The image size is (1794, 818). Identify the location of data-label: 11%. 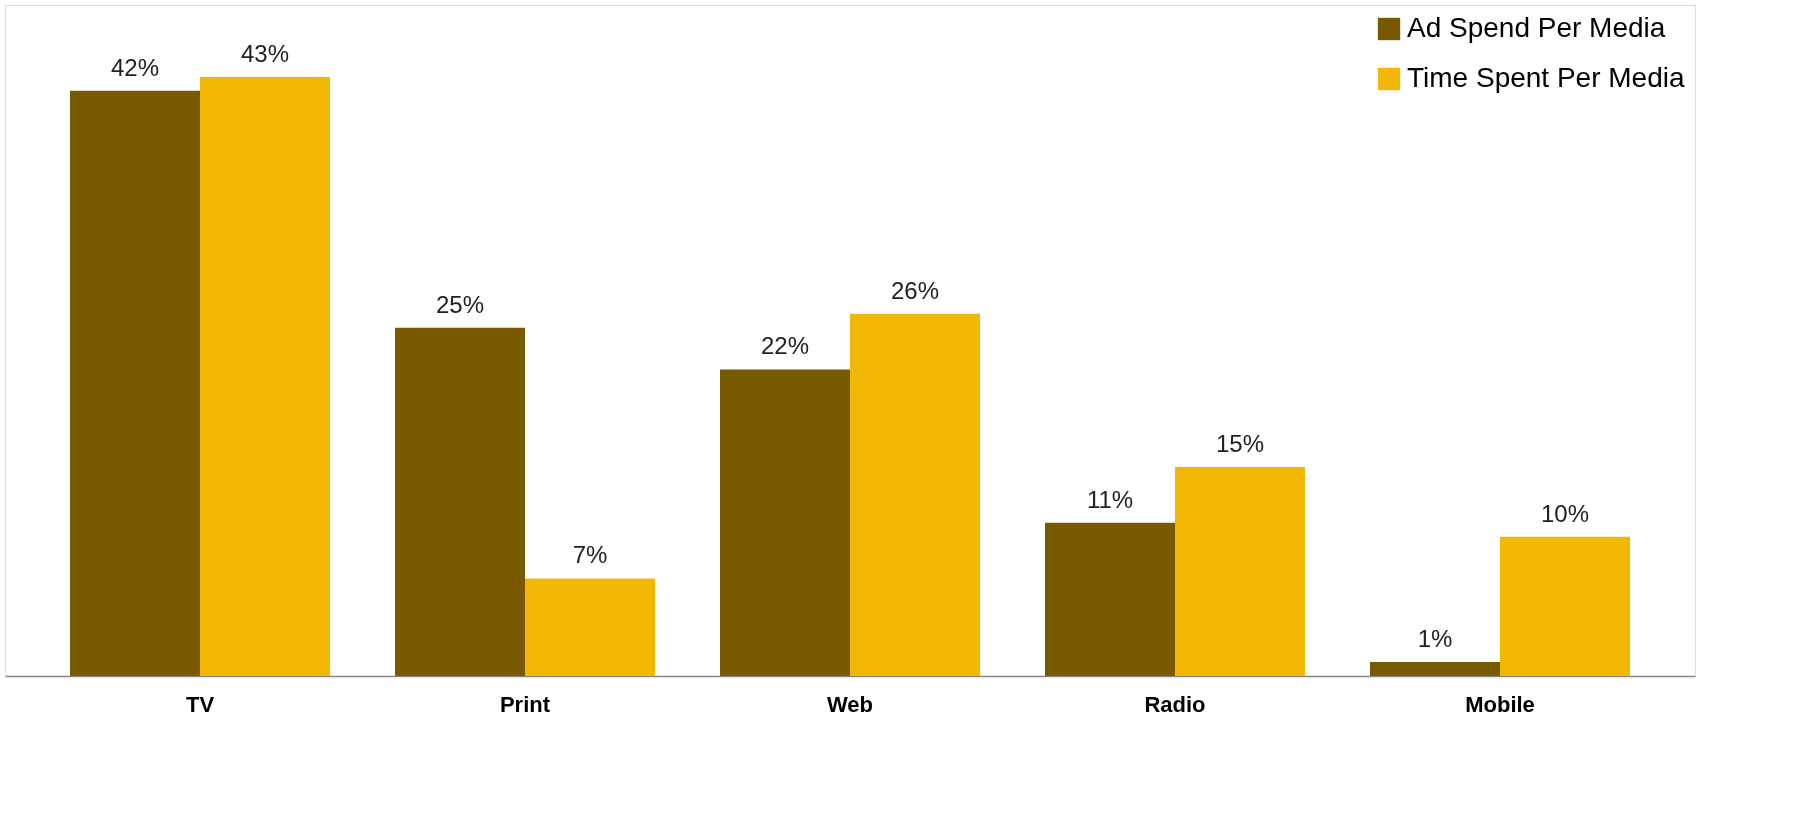
(1110, 499).